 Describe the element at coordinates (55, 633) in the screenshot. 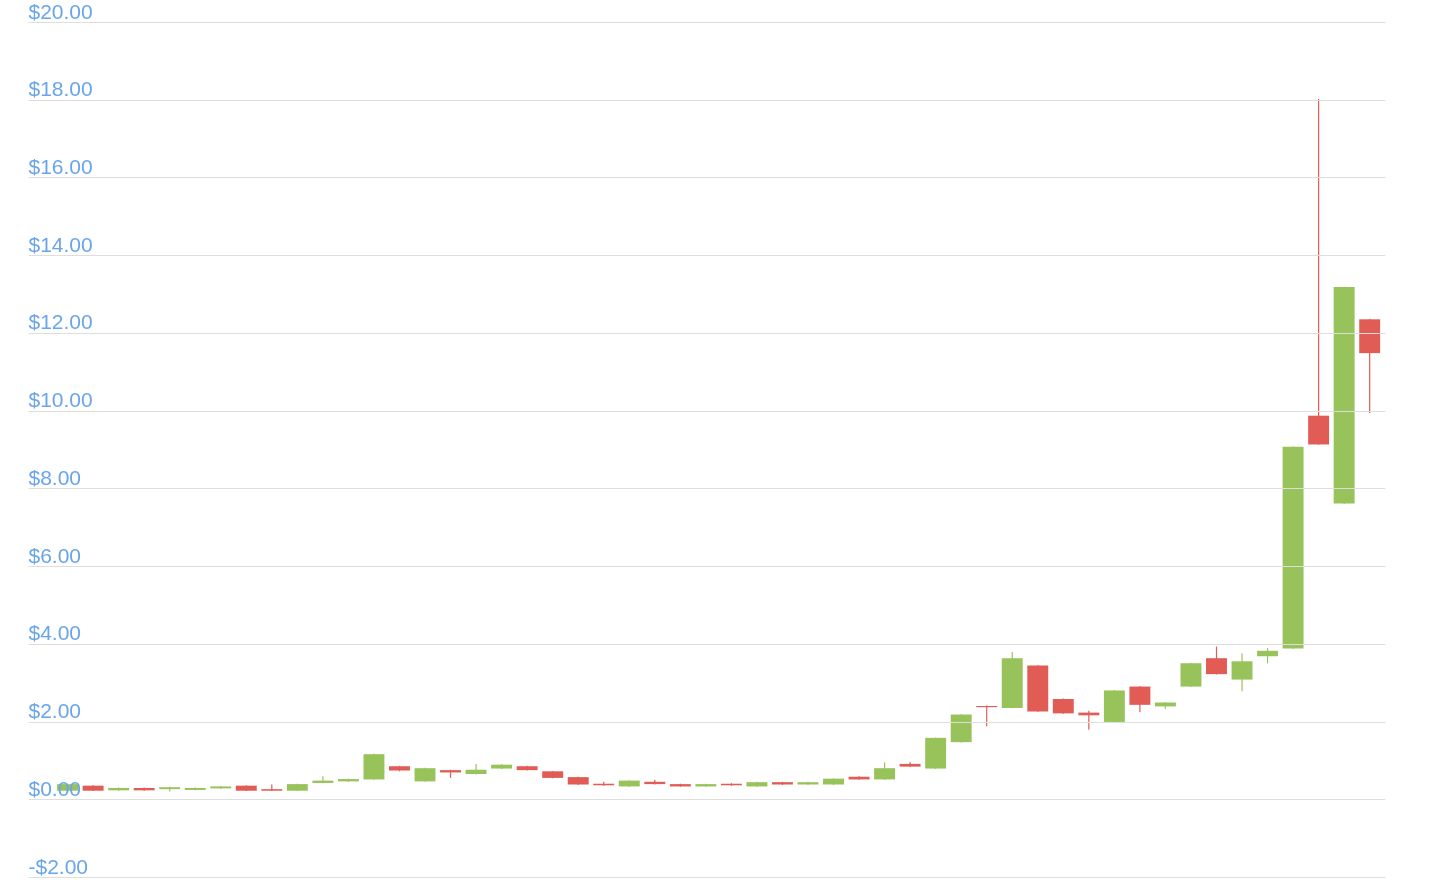

I see `y-tick-label: $4.00` at that location.